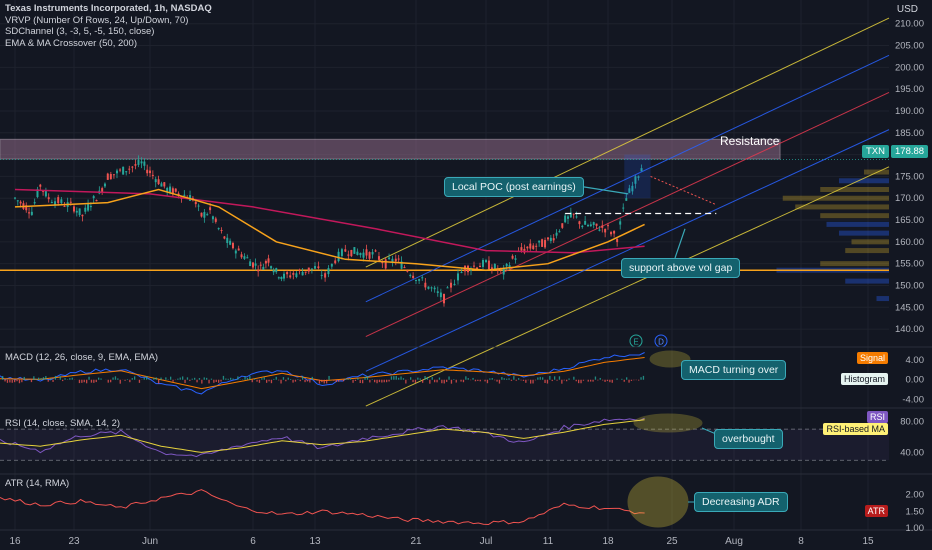 This screenshot has width=932, height=550. I want to click on rsi-ma-line, so click(322, 436).